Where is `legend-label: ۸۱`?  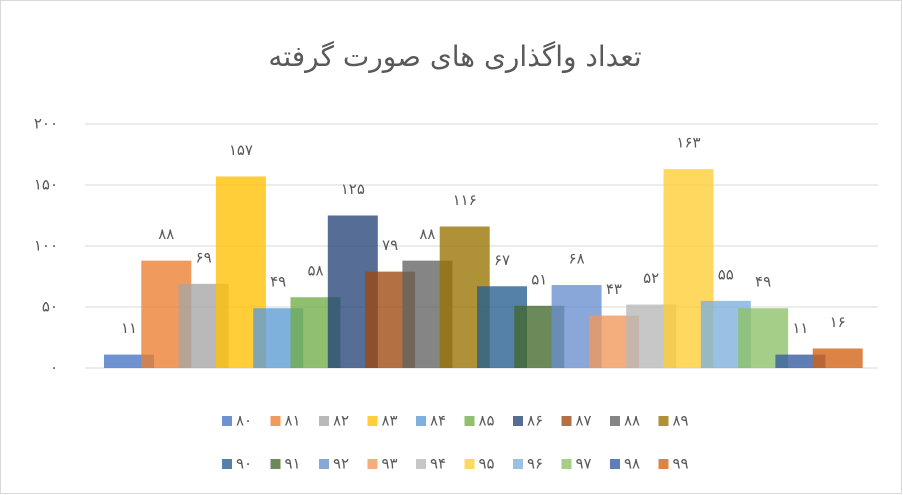
legend-label: ۸۱ is located at coordinates (293, 421).